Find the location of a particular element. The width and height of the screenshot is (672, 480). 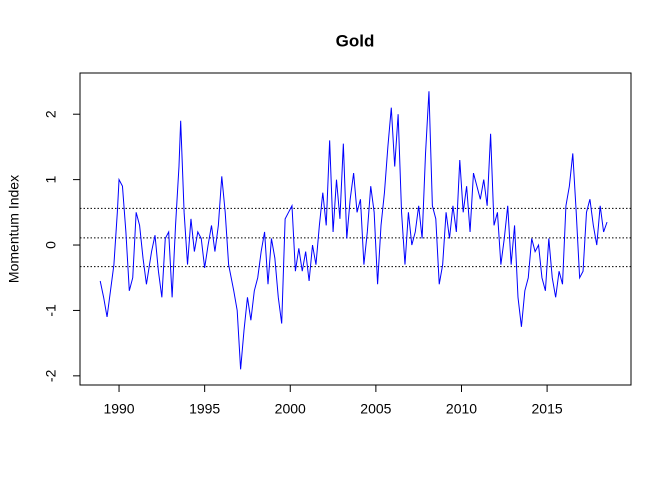

y-tick-label: -2 is located at coordinates (51, 375).